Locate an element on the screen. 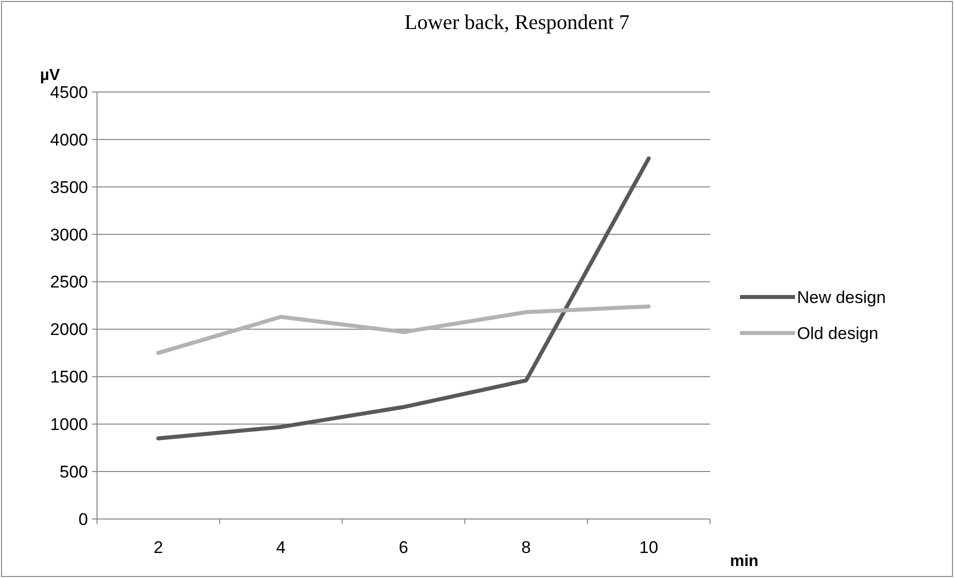 The image size is (954, 578). y-tick-label: 1000 is located at coordinates (69, 424).